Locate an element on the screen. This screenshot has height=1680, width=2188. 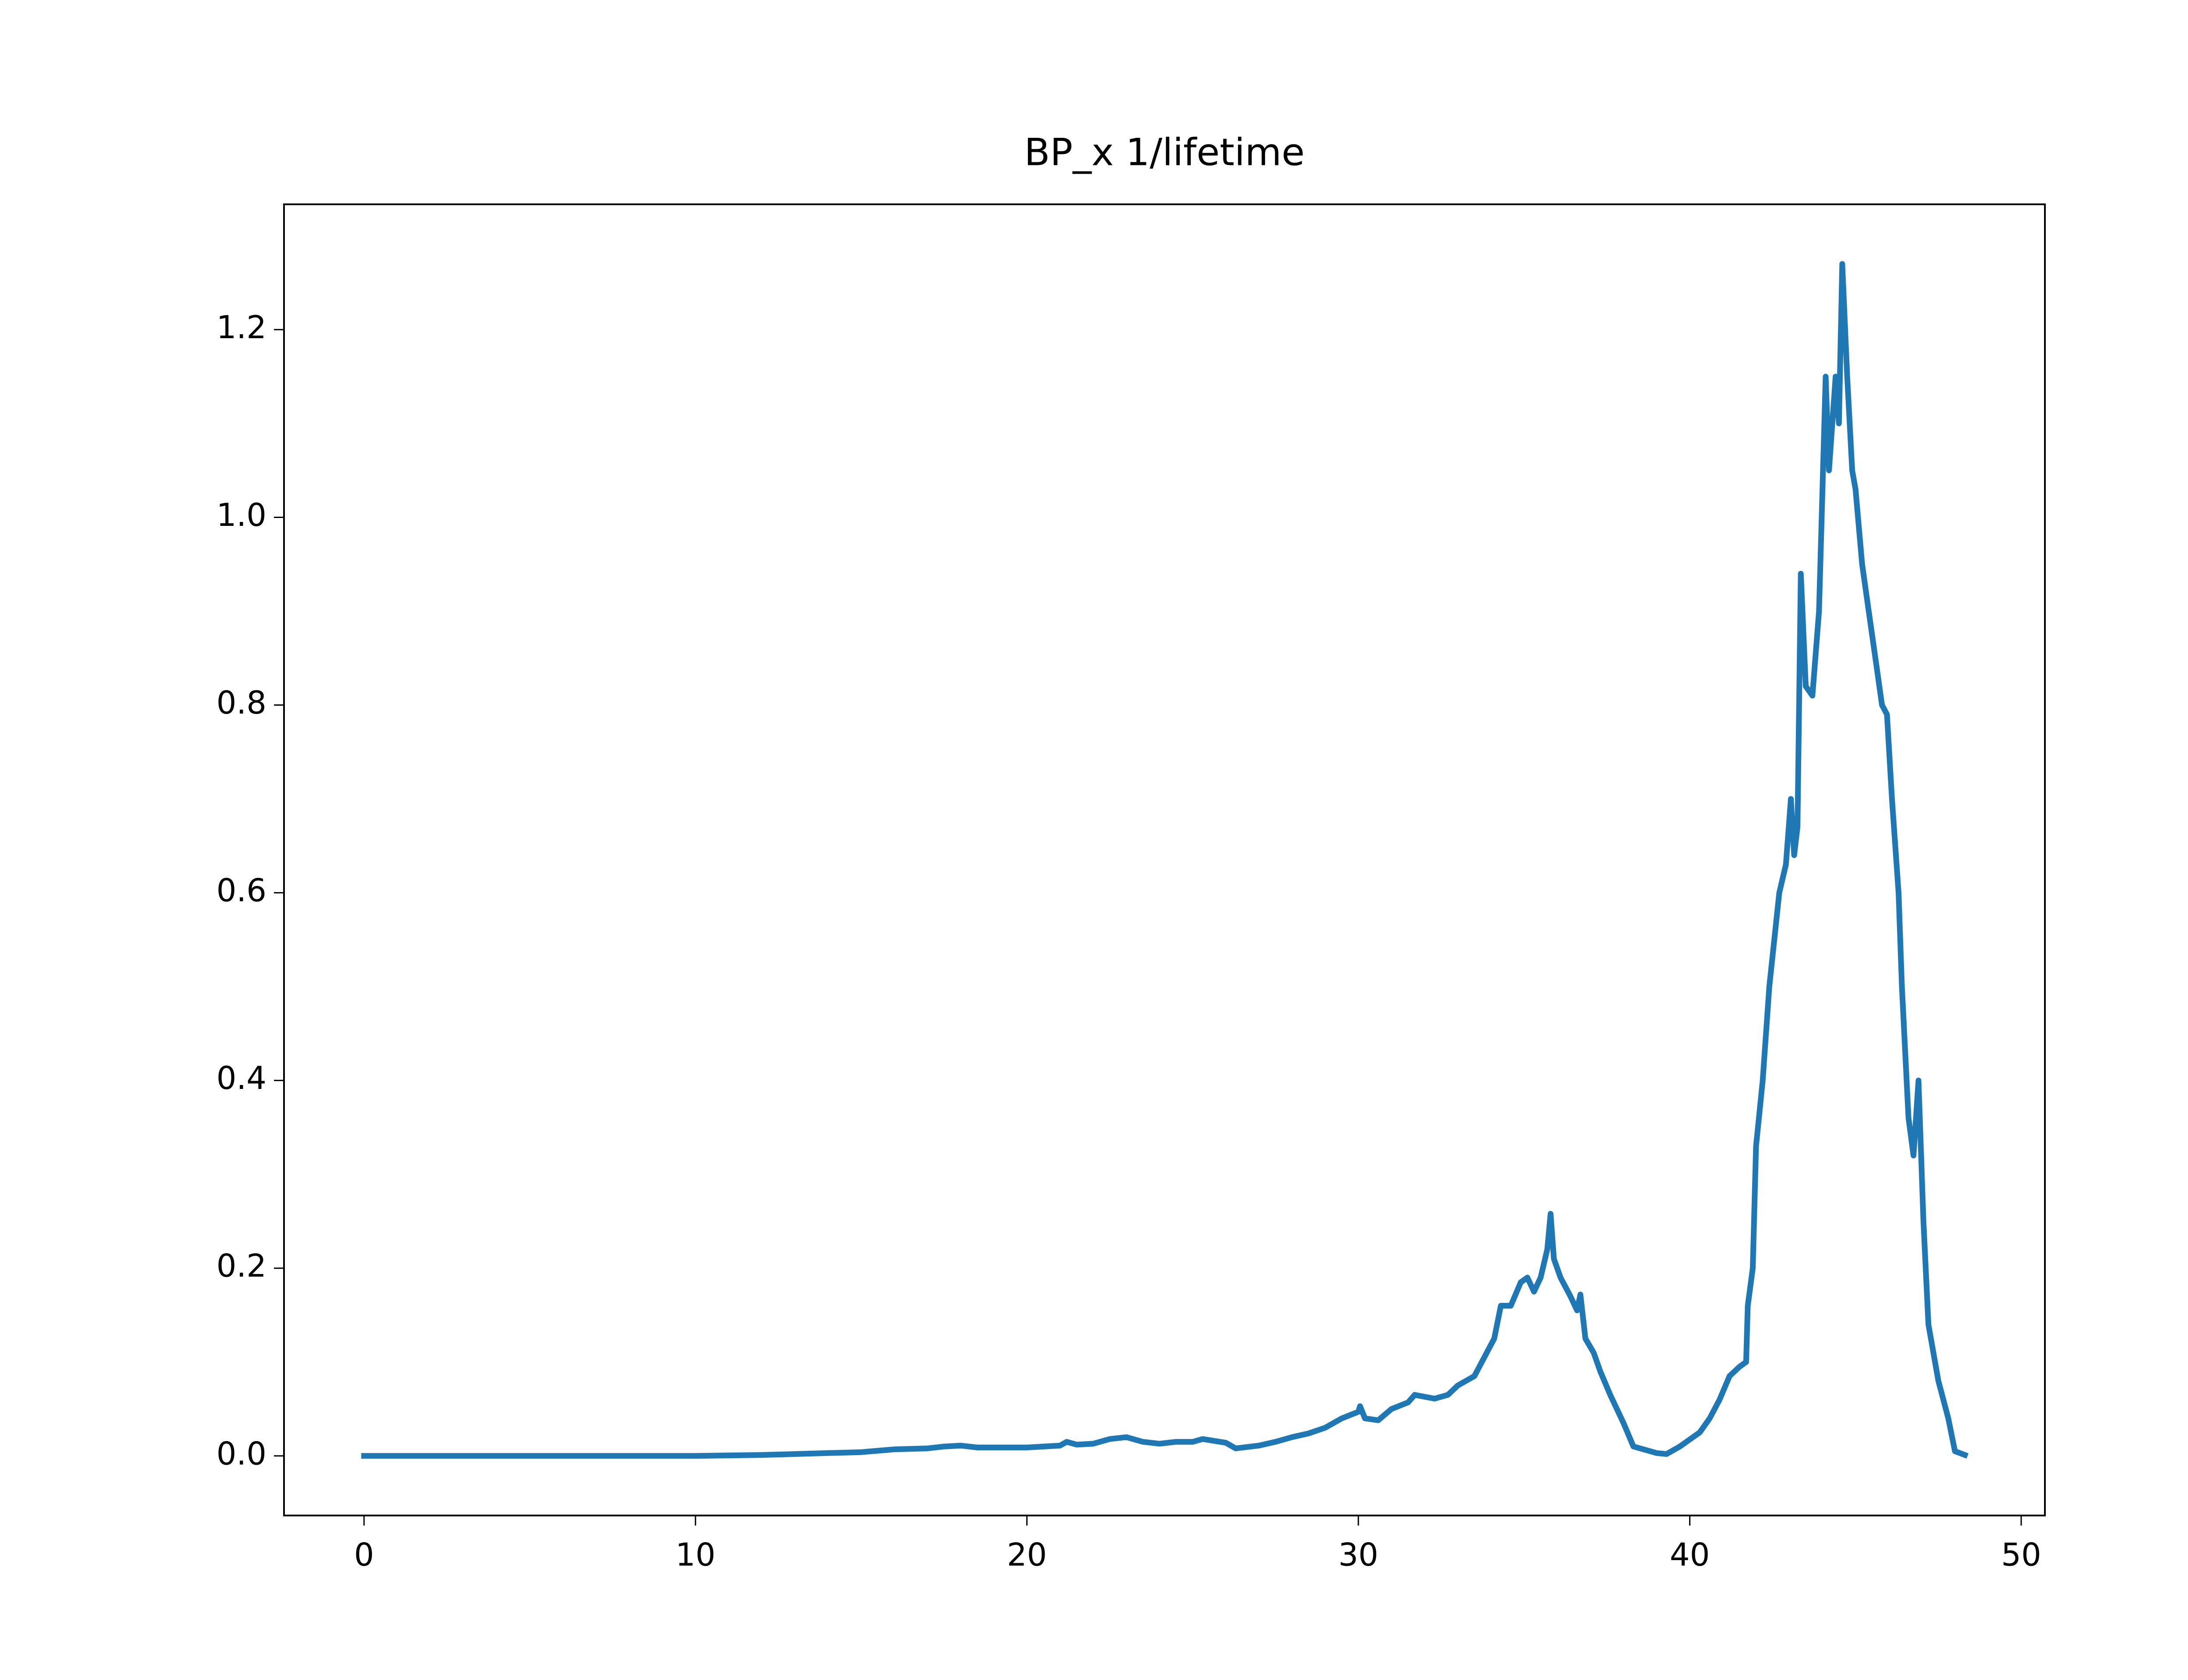
y-tick-label: 0.0 is located at coordinates (241, 1453).